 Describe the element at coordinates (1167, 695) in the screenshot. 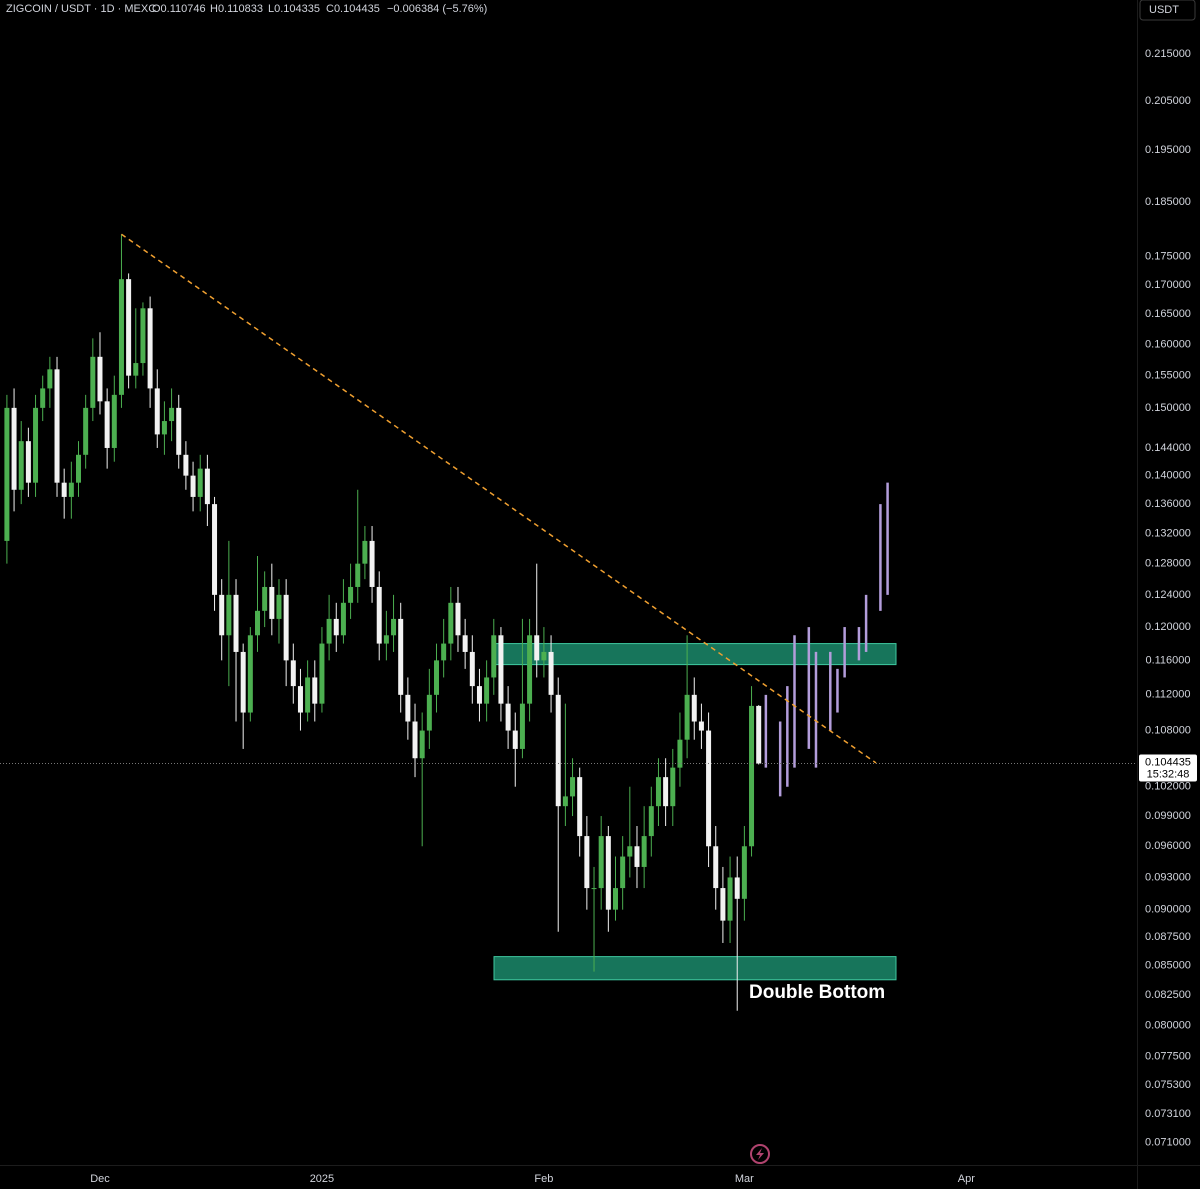

I see `y-tick-label: 0.112000` at that location.